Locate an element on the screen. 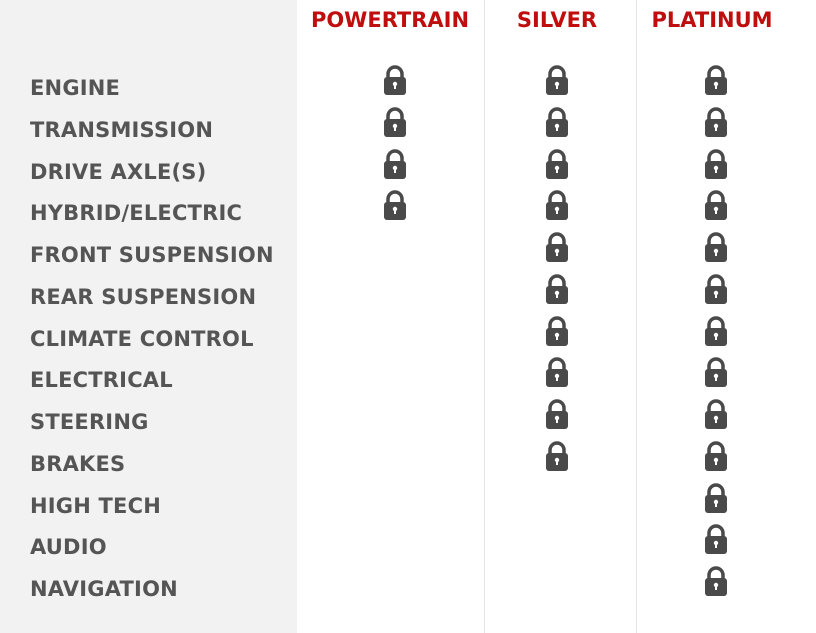  row-label: FRONT SUSPENSION is located at coordinates (152, 255).